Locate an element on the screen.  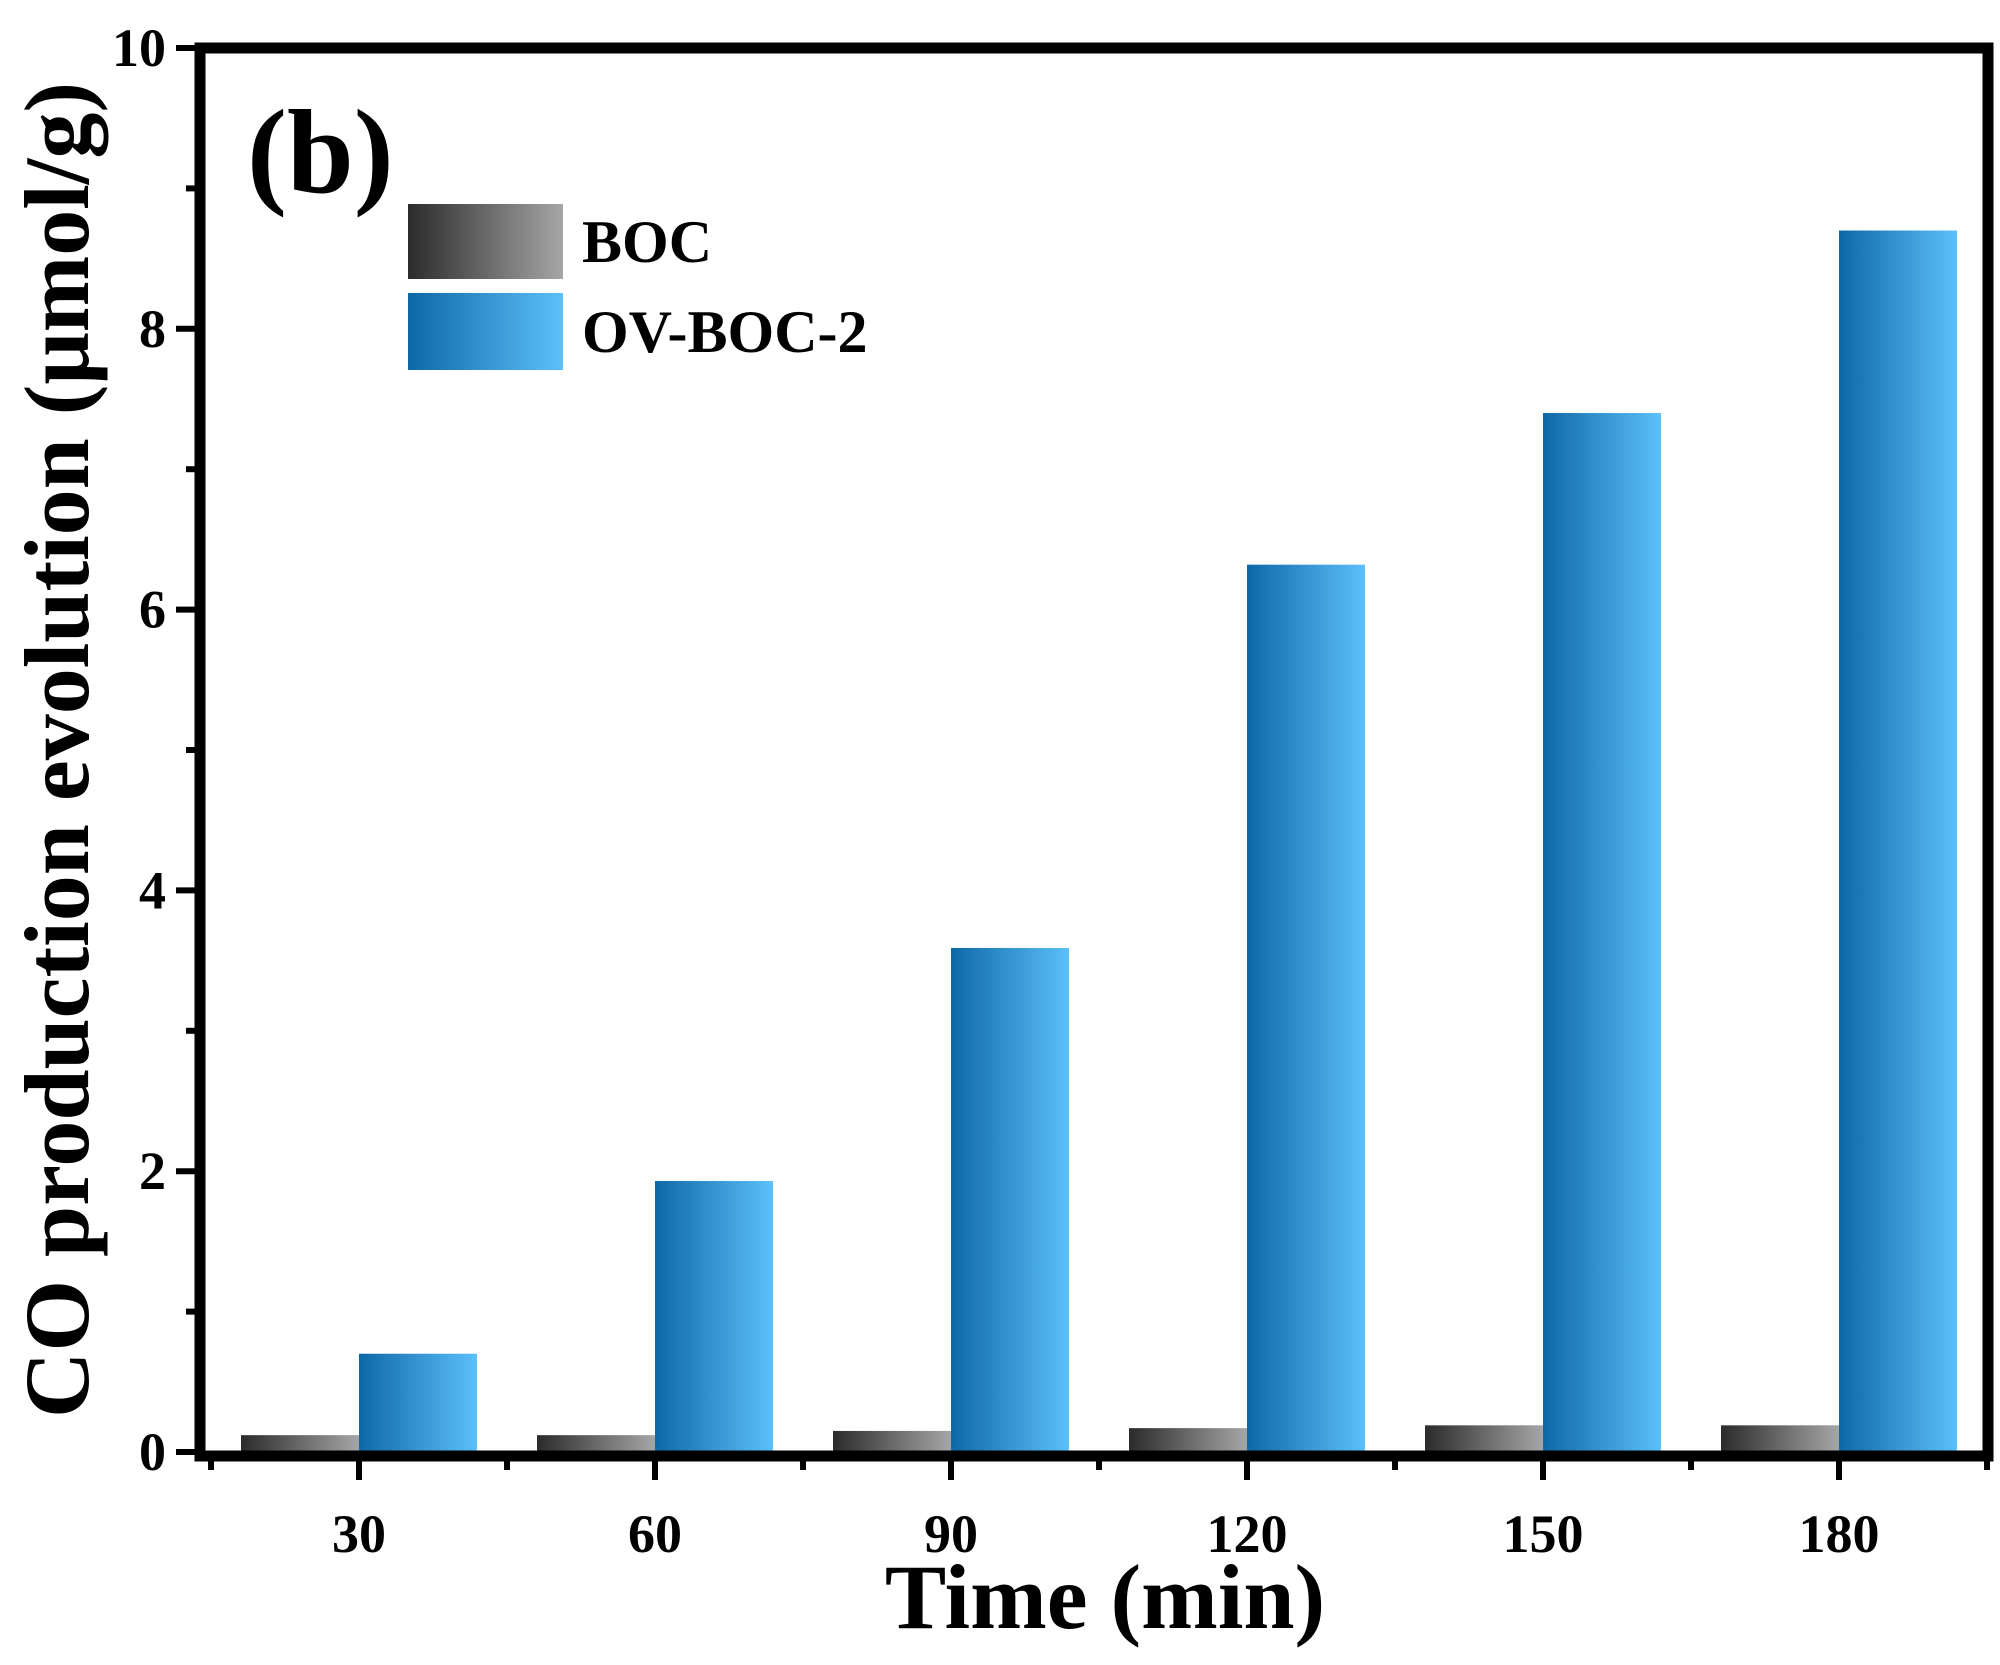
x-tick-label: 30 is located at coordinates (359, 1534).